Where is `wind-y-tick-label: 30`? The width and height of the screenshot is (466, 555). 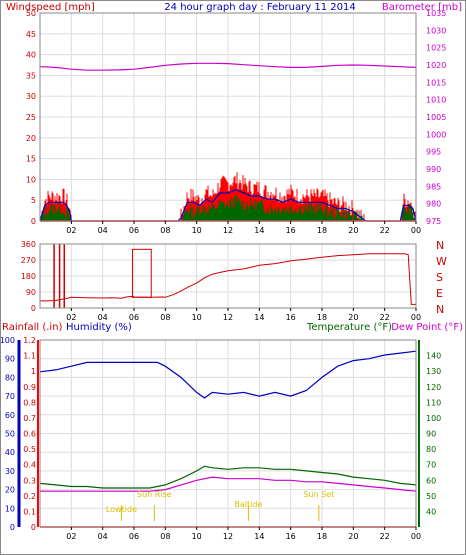
wind-y-tick-label: 30 is located at coordinates (31, 96).